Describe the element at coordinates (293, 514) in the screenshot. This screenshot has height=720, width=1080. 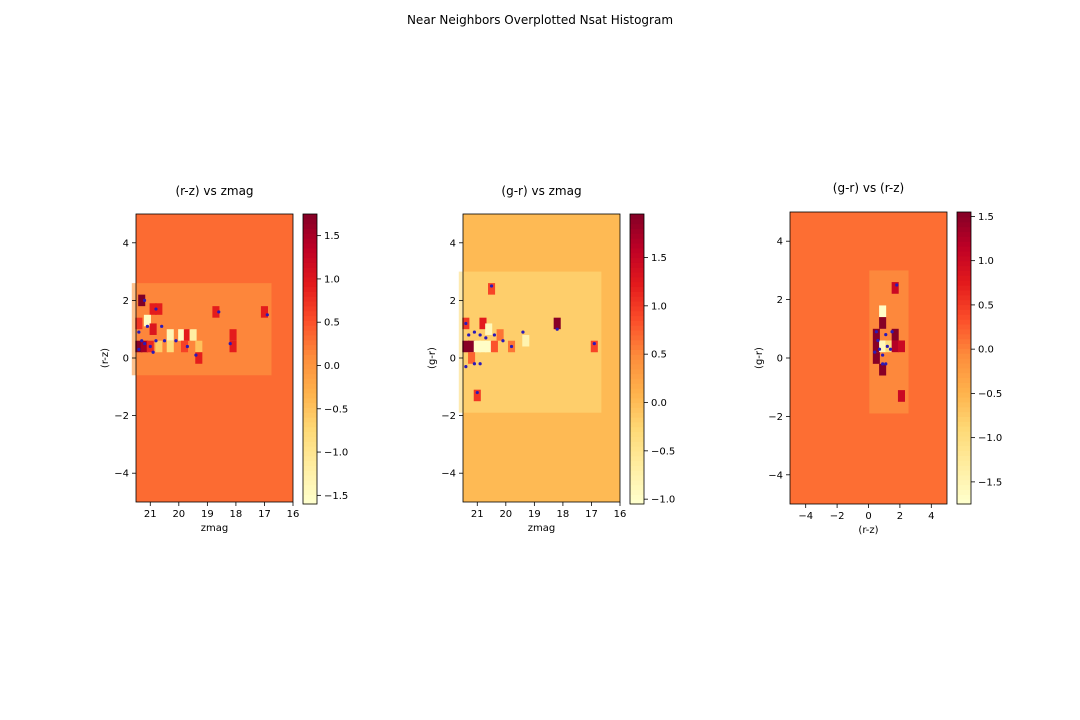
I see `x-tick-label: 16` at that location.